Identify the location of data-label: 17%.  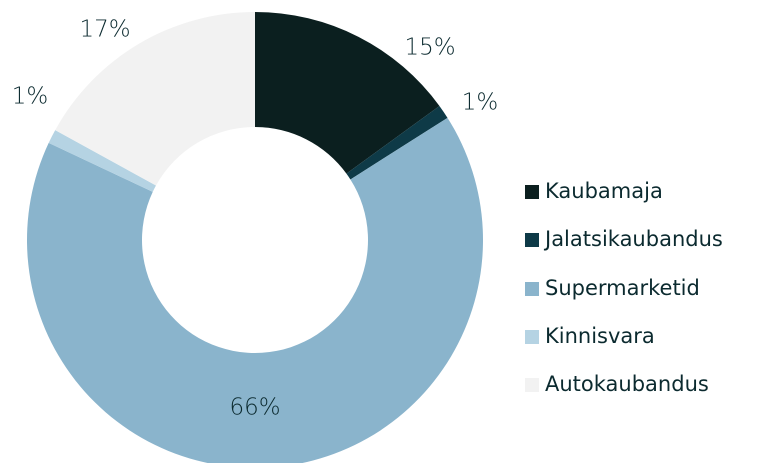
(104, 30).